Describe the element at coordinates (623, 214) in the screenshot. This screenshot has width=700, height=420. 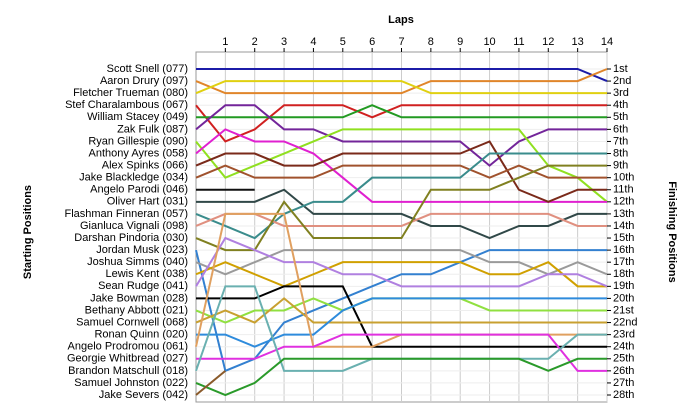
I see `y2-tick-label: 13th` at that location.